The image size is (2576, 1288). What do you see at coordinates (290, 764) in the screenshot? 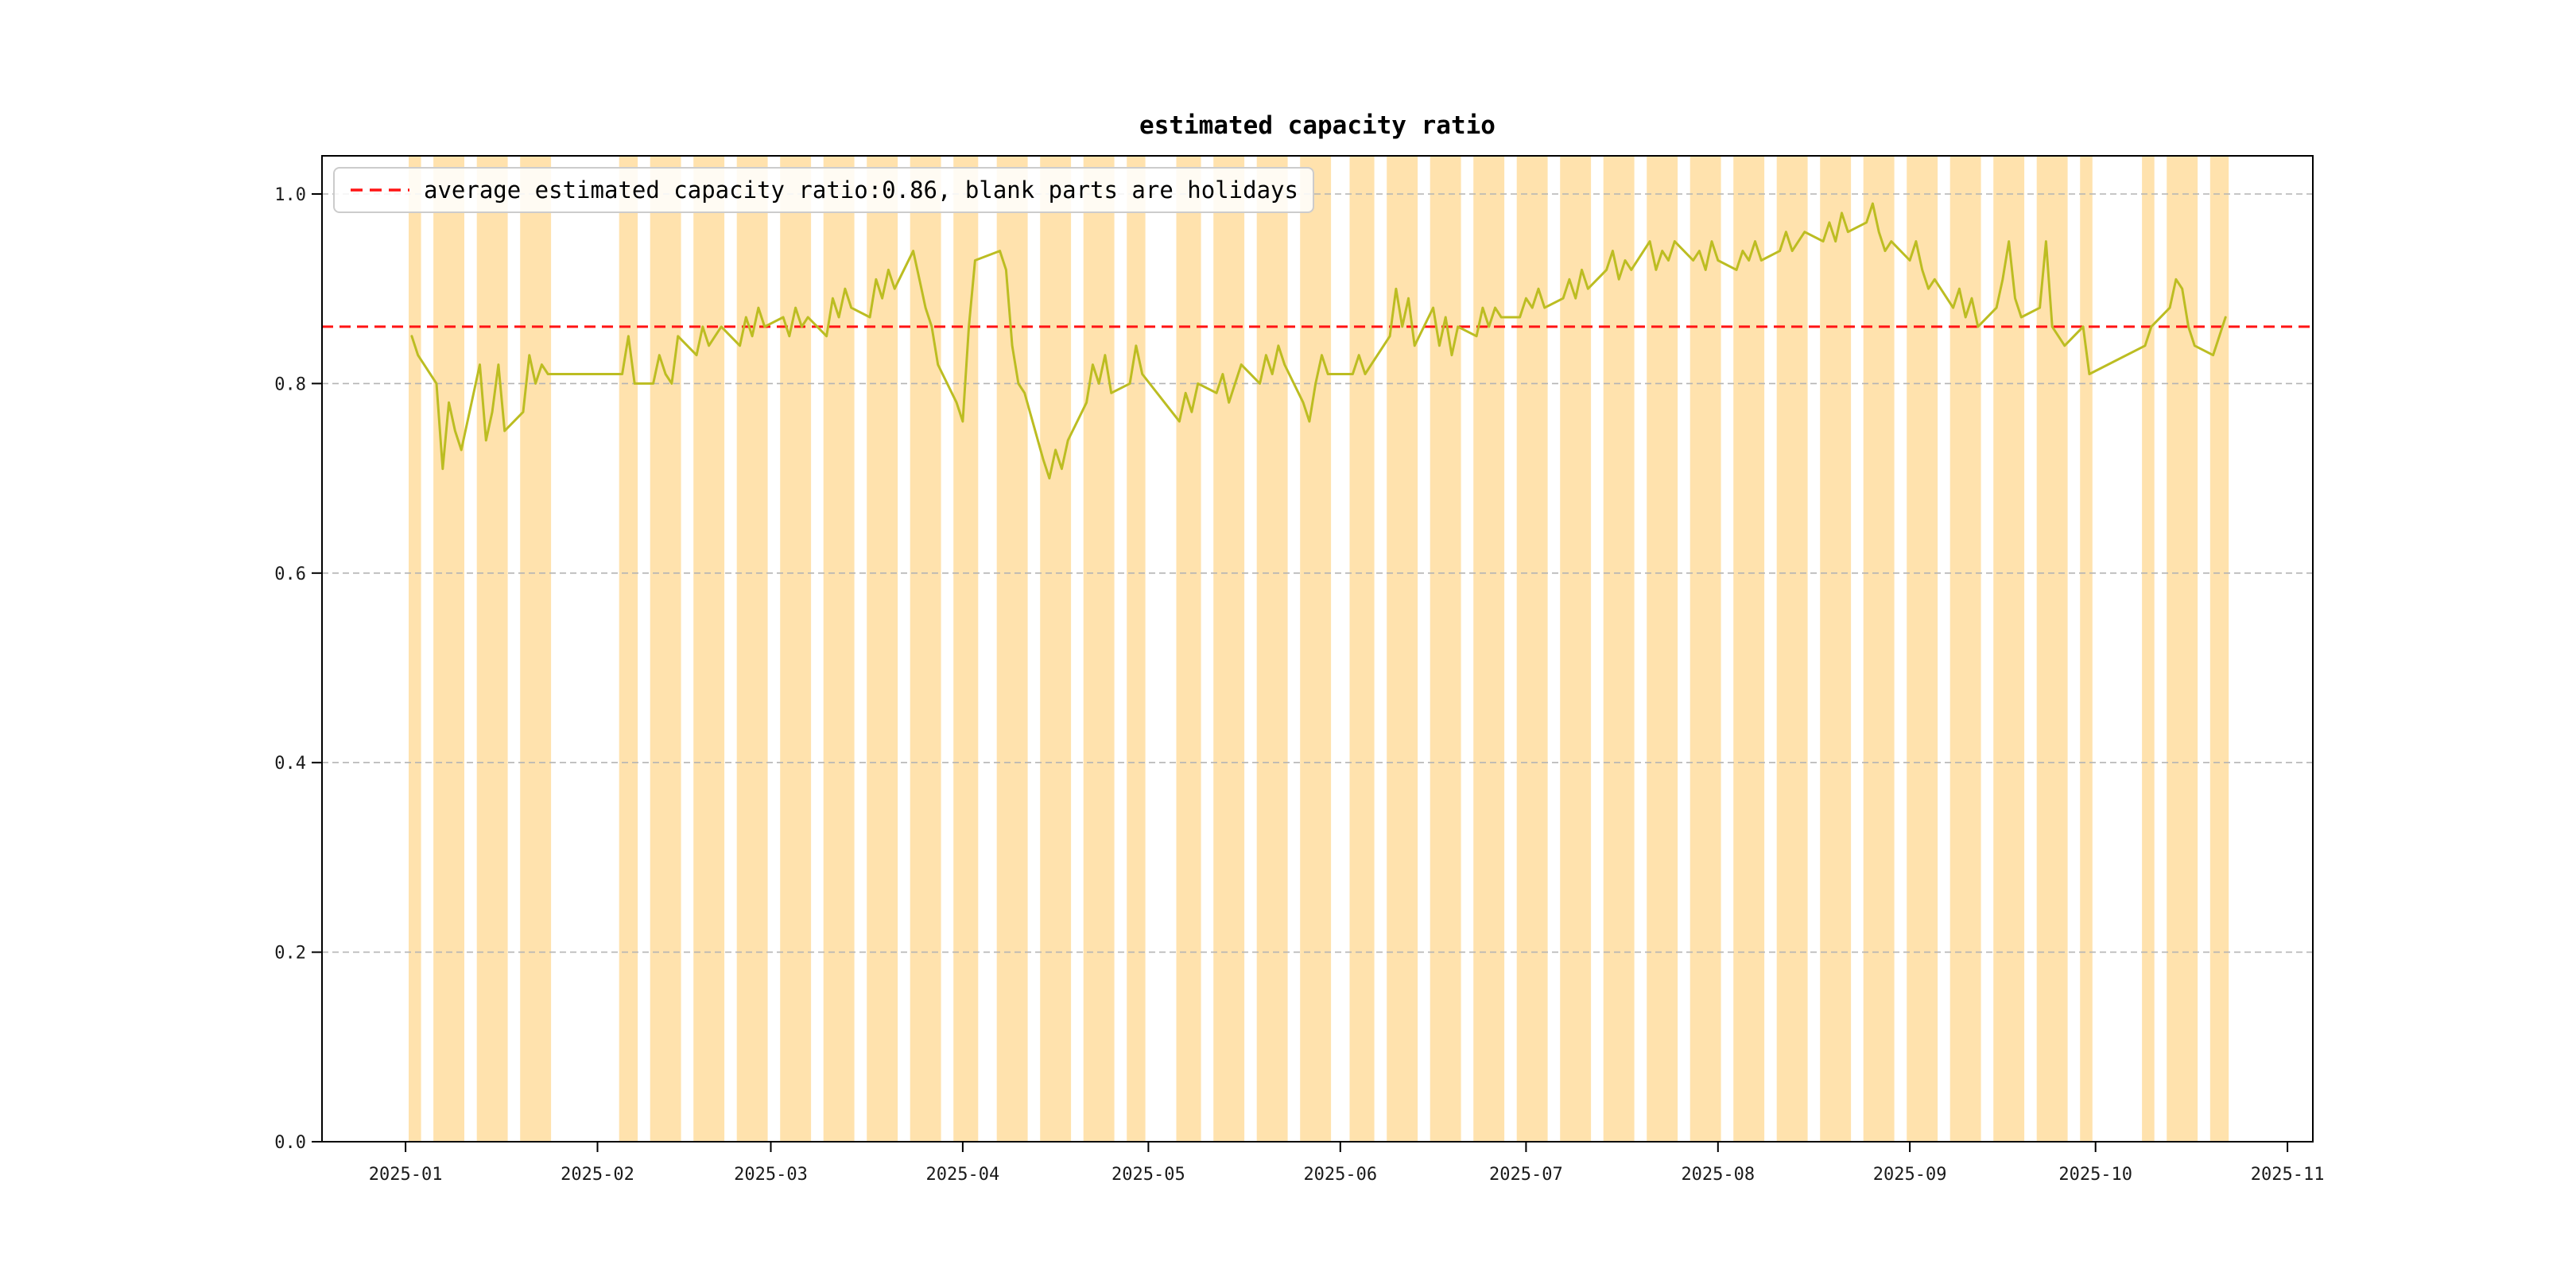
I see `y-tick-label: 0.4` at bounding box center [290, 764].